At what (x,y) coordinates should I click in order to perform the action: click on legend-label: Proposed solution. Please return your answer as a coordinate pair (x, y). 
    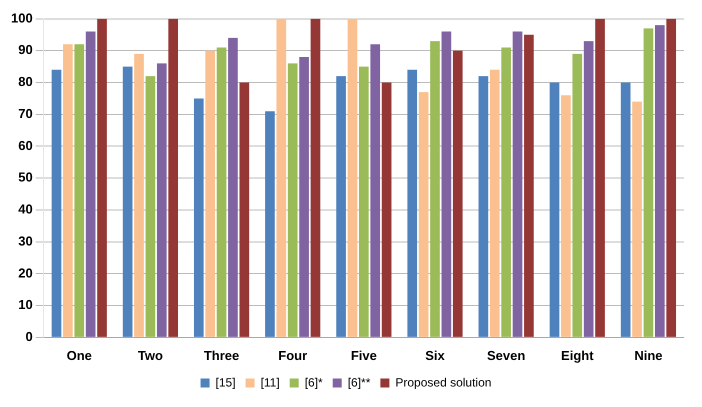
    Looking at the image, I should click on (443, 382).